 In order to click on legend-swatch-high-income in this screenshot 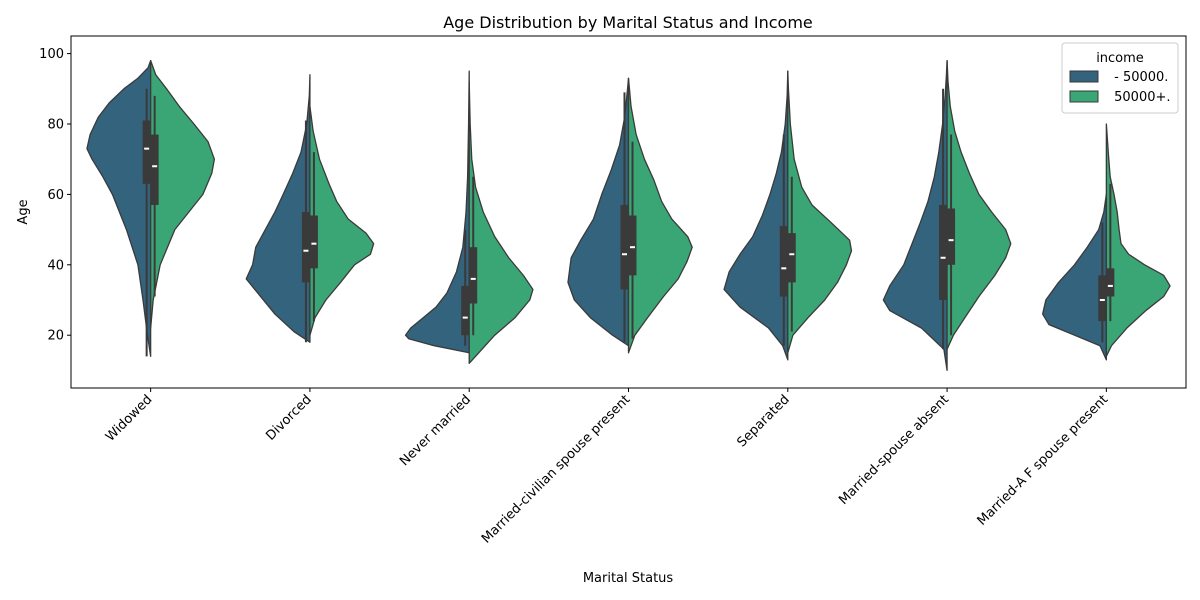, I will do `click(1084, 96)`.